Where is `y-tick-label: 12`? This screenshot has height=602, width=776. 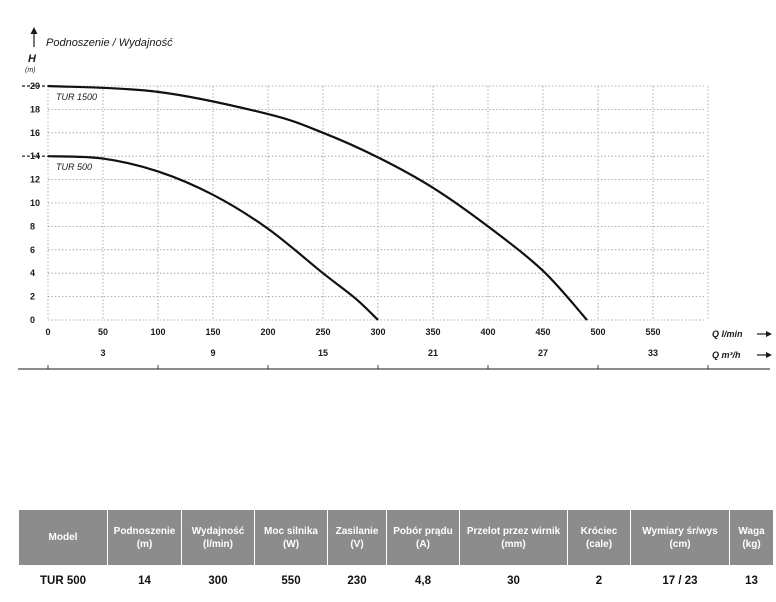 y-tick-label: 12 is located at coordinates (35, 180).